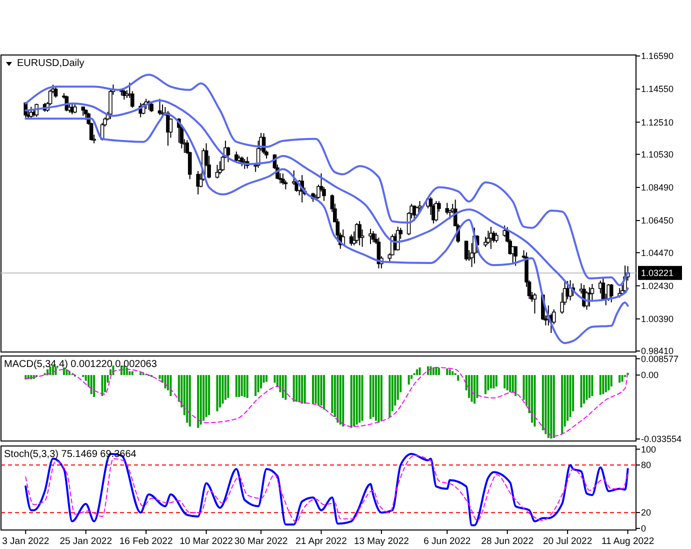 The image size is (691, 549). What do you see at coordinates (381, 541) in the screenshot?
I see `x-tick-label: 13 May 2022` at bounding box center [381, 541].